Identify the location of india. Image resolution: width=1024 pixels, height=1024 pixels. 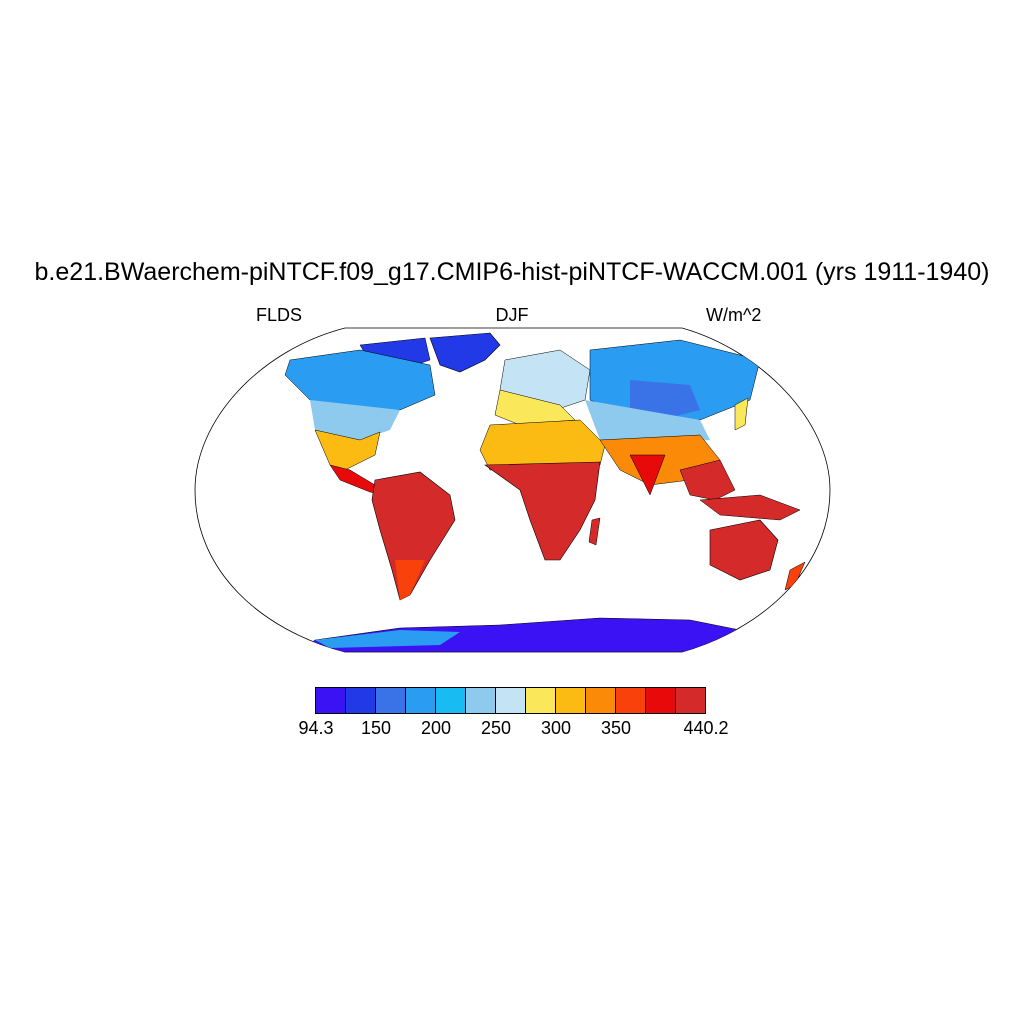
(647, 475).